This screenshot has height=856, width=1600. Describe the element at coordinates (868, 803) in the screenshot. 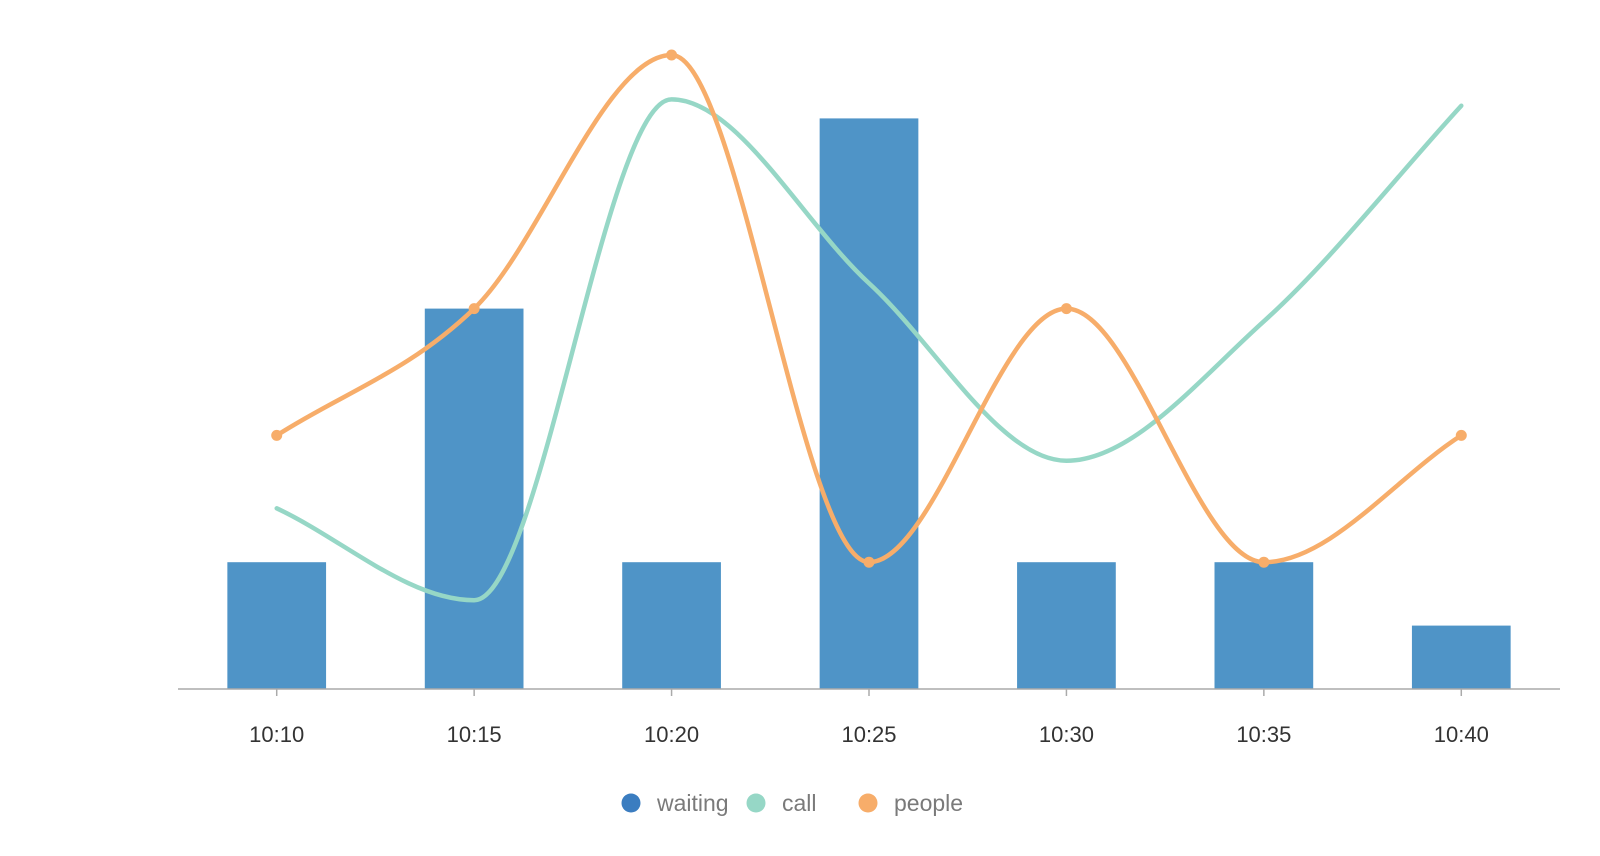

I see `legend-marker-people` at that location.